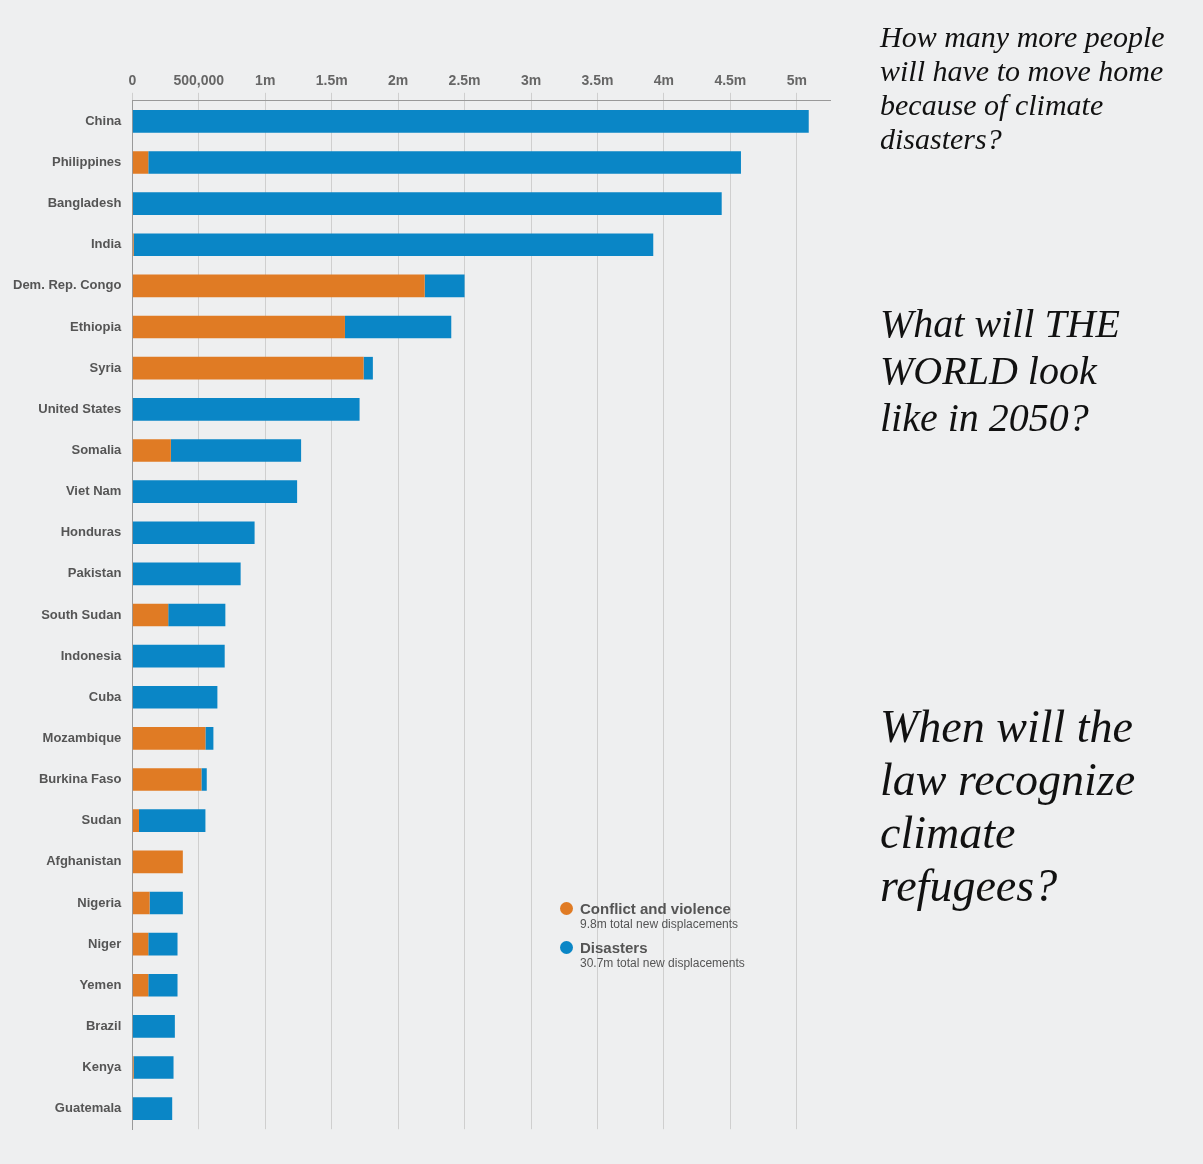 This screenshot has width=1203, height=1164. Describe the element at coordinates (96, 326) in the screenshot. I see `y-tick-label: Ethiopia` at that location.